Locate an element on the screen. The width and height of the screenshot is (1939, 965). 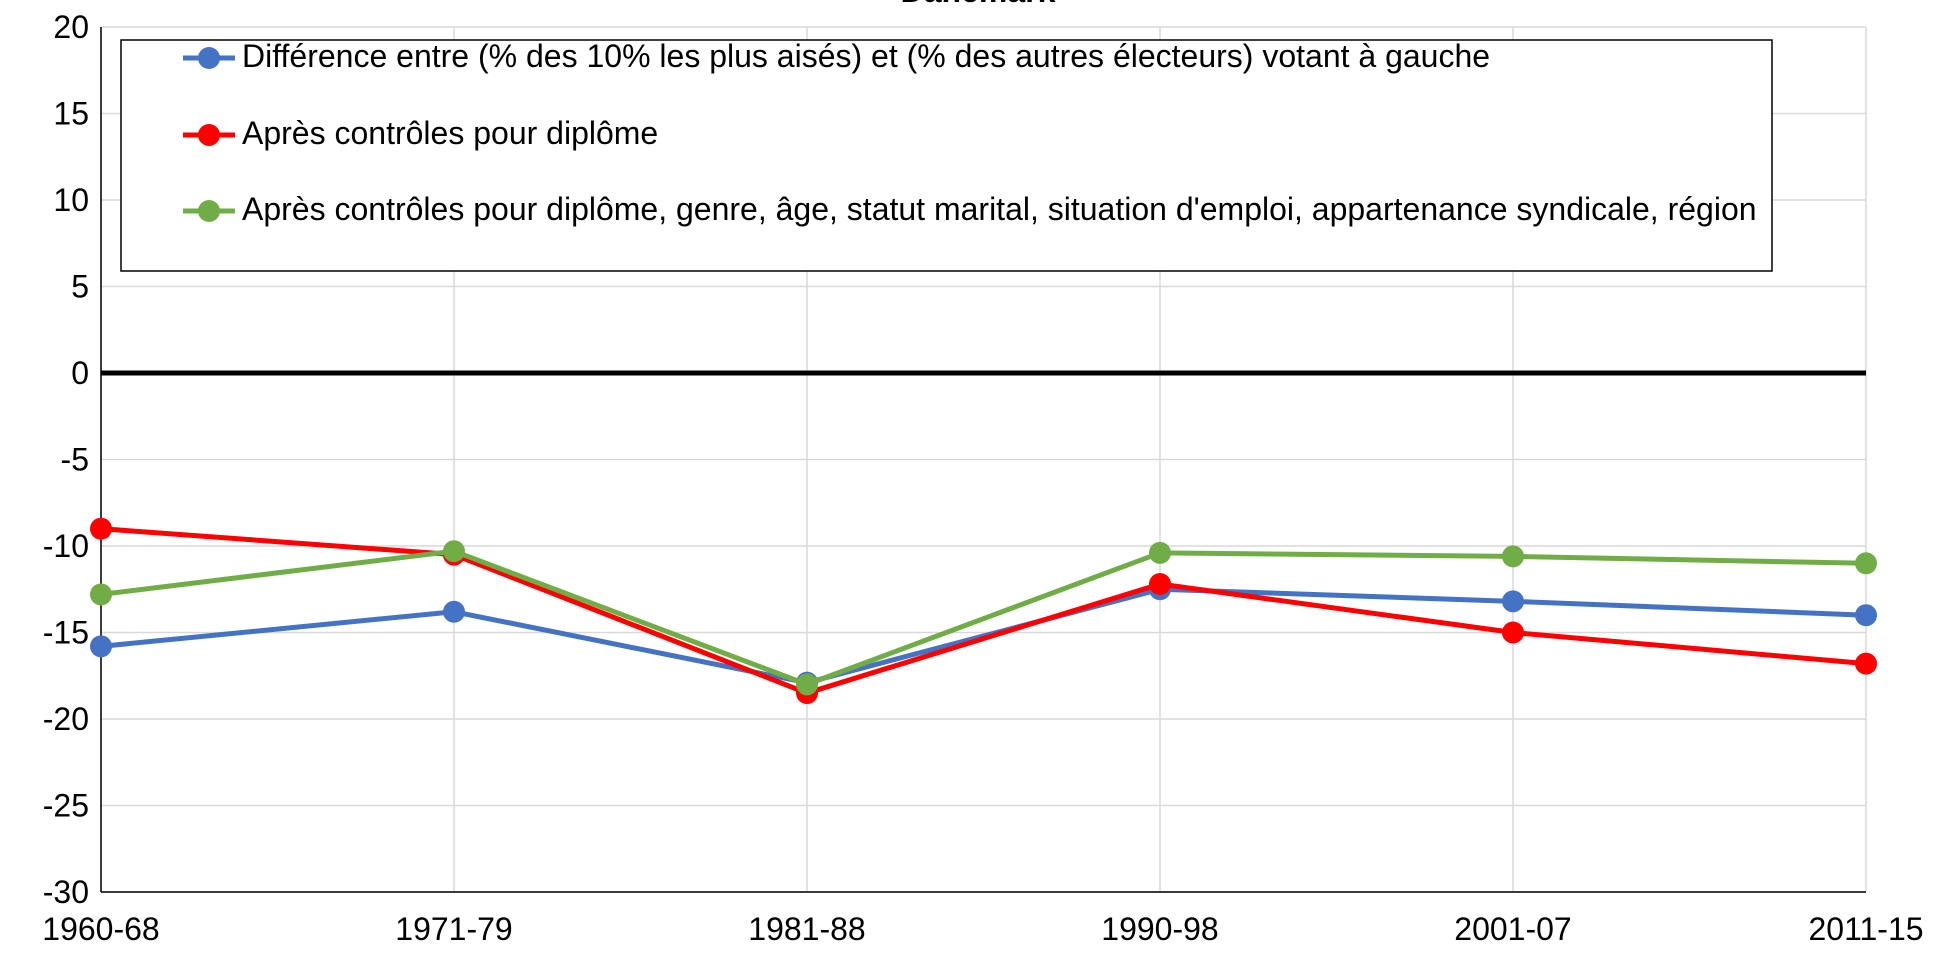
x-tick-label: 2011-15 is located at coordinates (1865, 929).